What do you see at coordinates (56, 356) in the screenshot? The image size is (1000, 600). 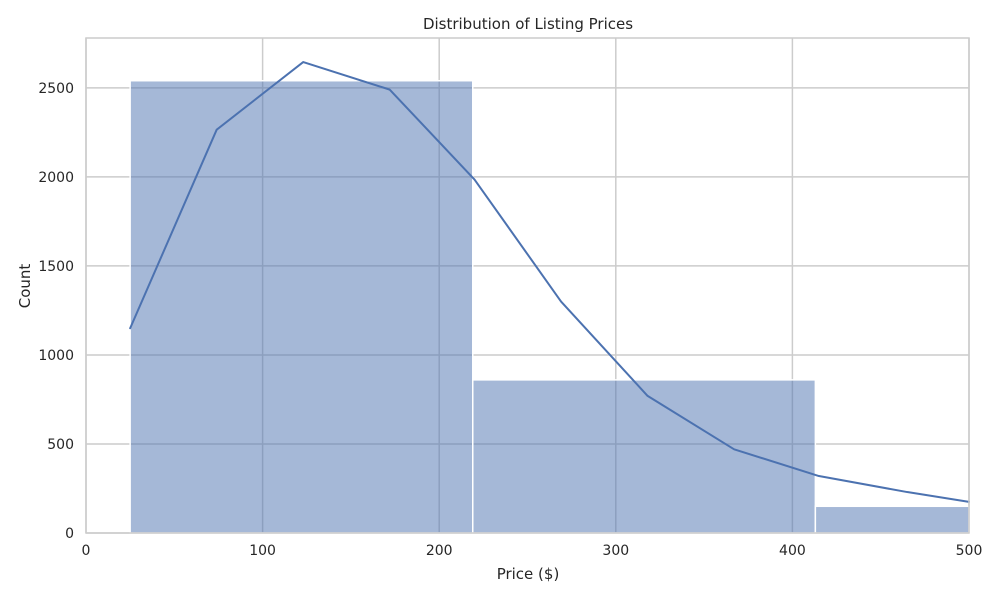 I see `y-tick-label: 1000` at bounding box center [56, 356].